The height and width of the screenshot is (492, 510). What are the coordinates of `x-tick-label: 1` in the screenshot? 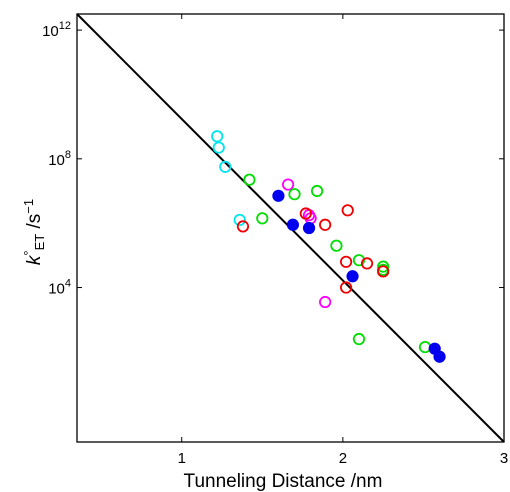 It's located at (182, 458).